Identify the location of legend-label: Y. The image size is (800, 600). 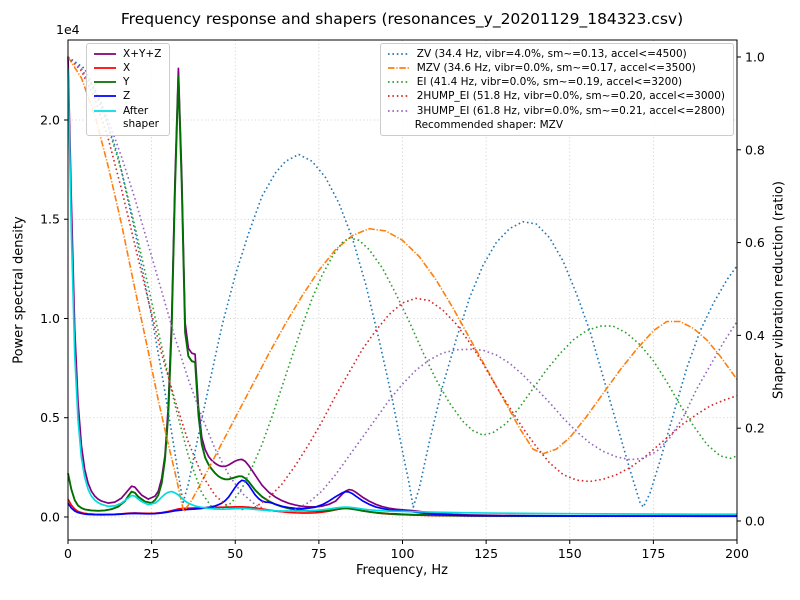
(126, 82).